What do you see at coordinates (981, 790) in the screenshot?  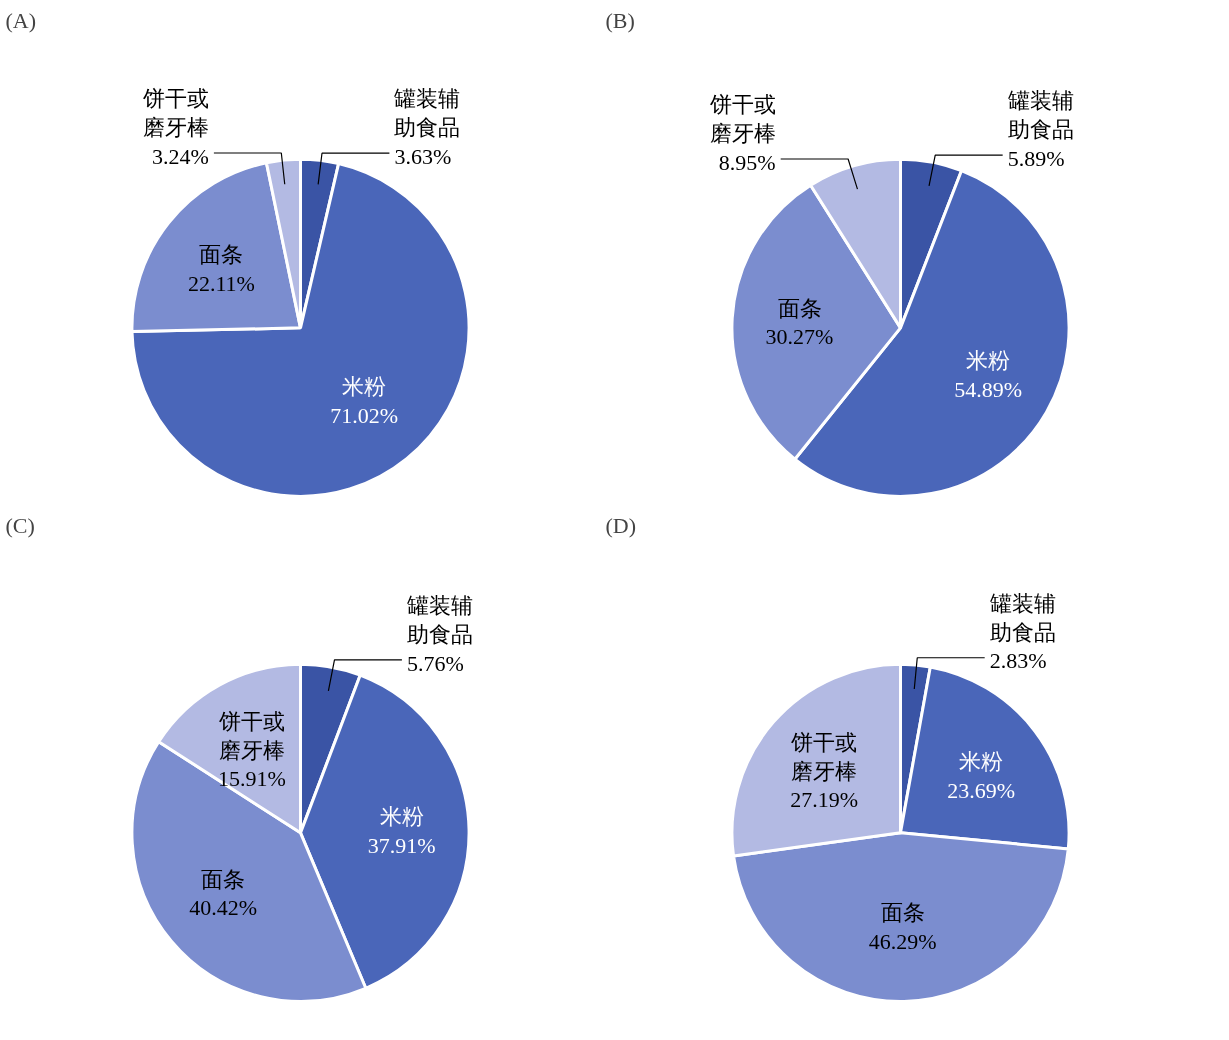 I see `data-label: 23.69%` at bounding box center [981, 790].